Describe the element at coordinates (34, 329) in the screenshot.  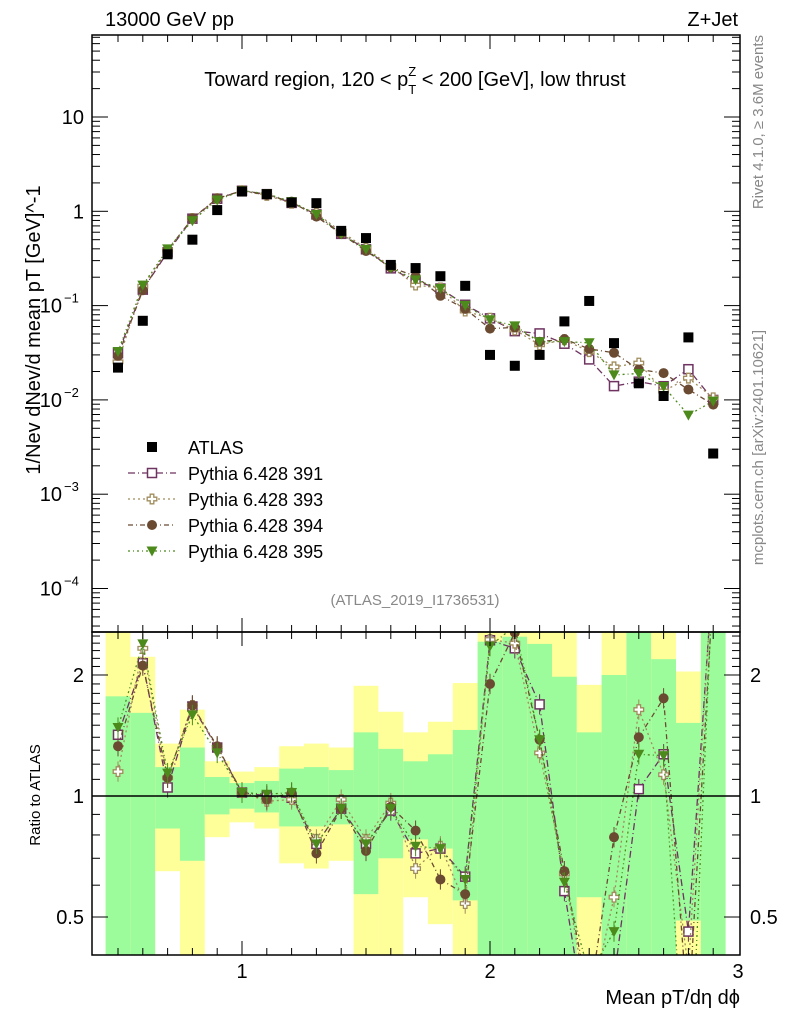
I see `y-axis-label: 1/Nev dNev/d mean pT [GeV]^-1` at that location.